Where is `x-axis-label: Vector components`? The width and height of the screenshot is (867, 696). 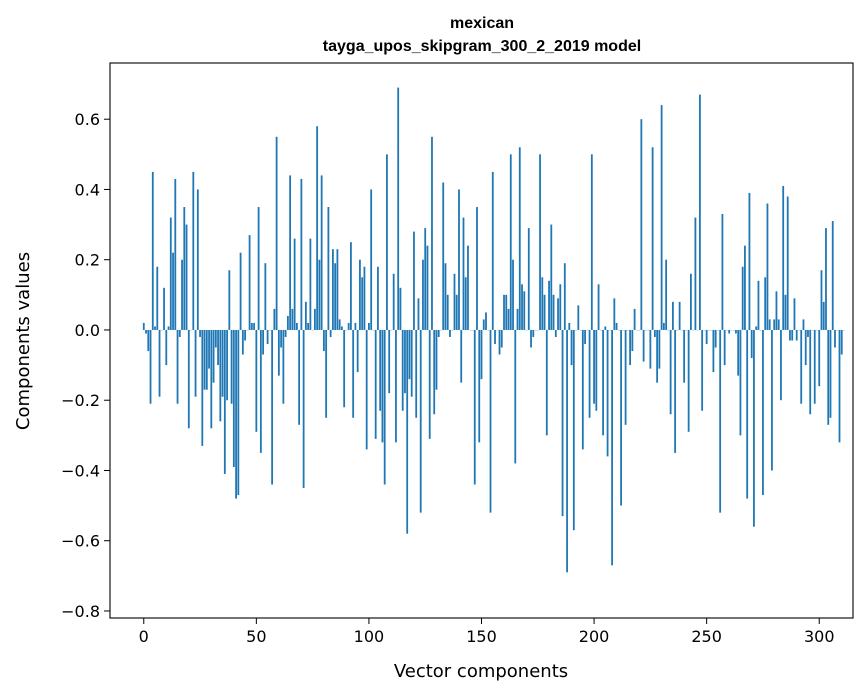 x-axis-label: Vector components is located at coordinates (481, 671).